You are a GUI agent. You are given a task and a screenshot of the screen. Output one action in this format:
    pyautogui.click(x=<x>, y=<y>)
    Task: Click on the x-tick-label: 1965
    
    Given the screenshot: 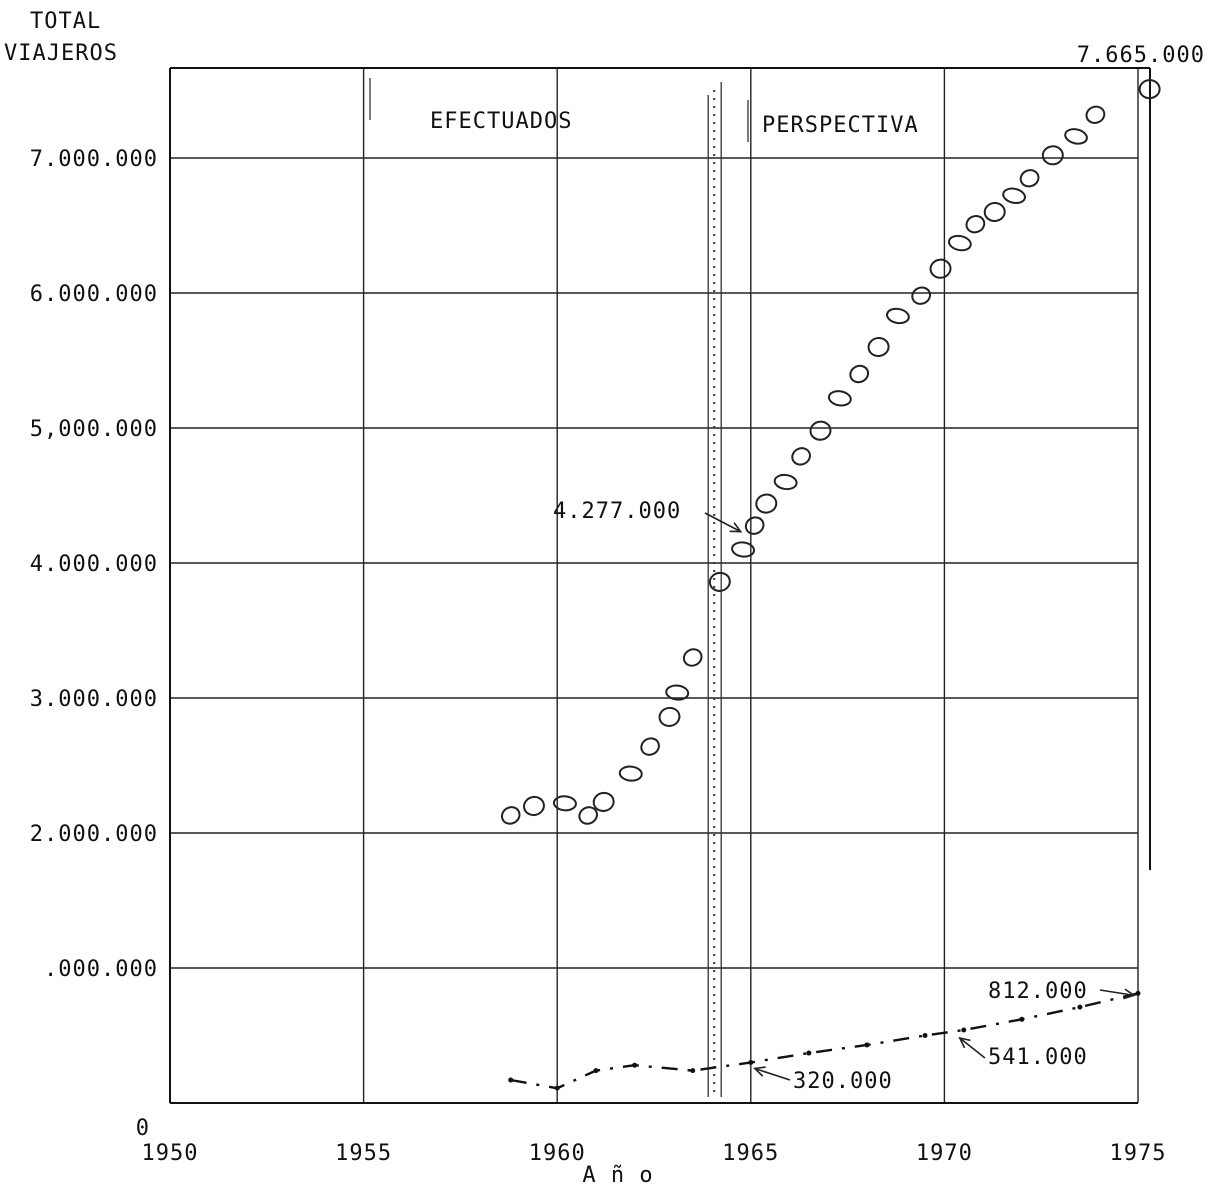 What is the action you would take?
    pyautogui.click(x=750, y=1153)
    